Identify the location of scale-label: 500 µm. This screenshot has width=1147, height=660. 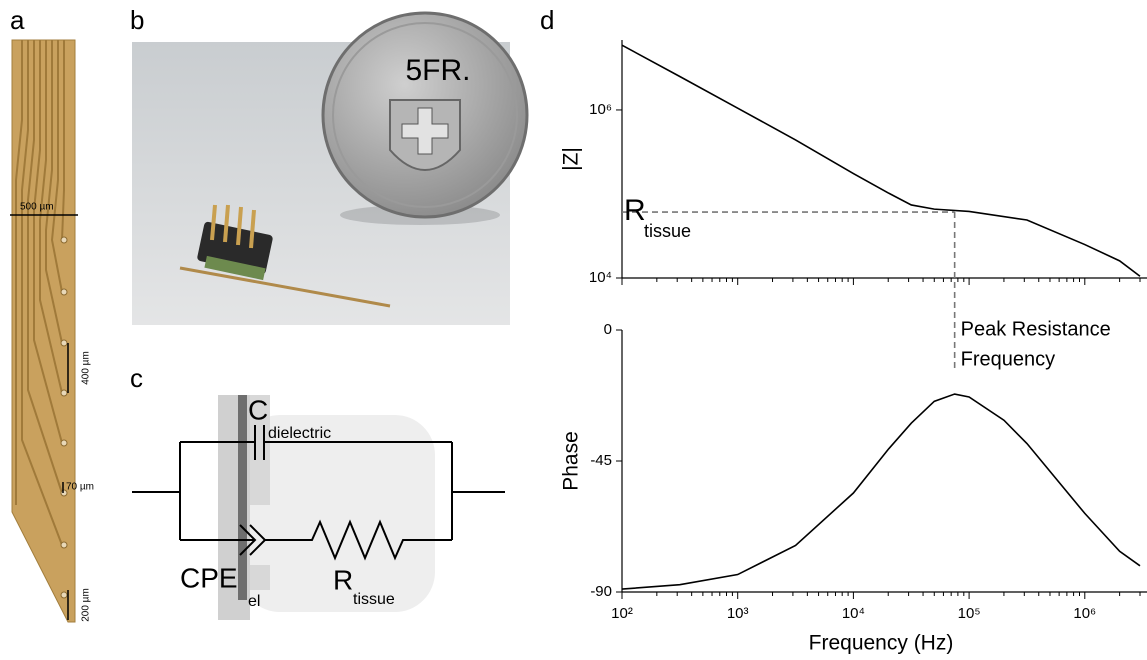
(37, 207).